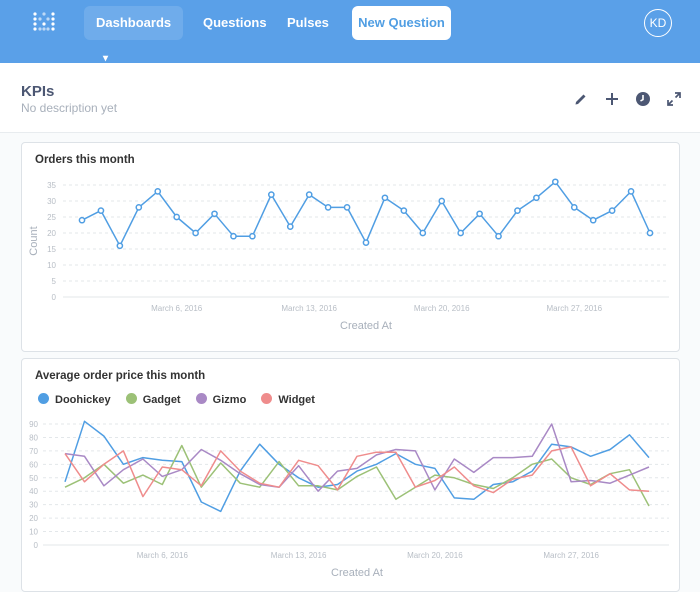 This screenshot has width=700, height=592. What do you see at coordinates (51, 185) in the screenshot?
I see `y-tick-label: 35` at bounding box center [51, 185].